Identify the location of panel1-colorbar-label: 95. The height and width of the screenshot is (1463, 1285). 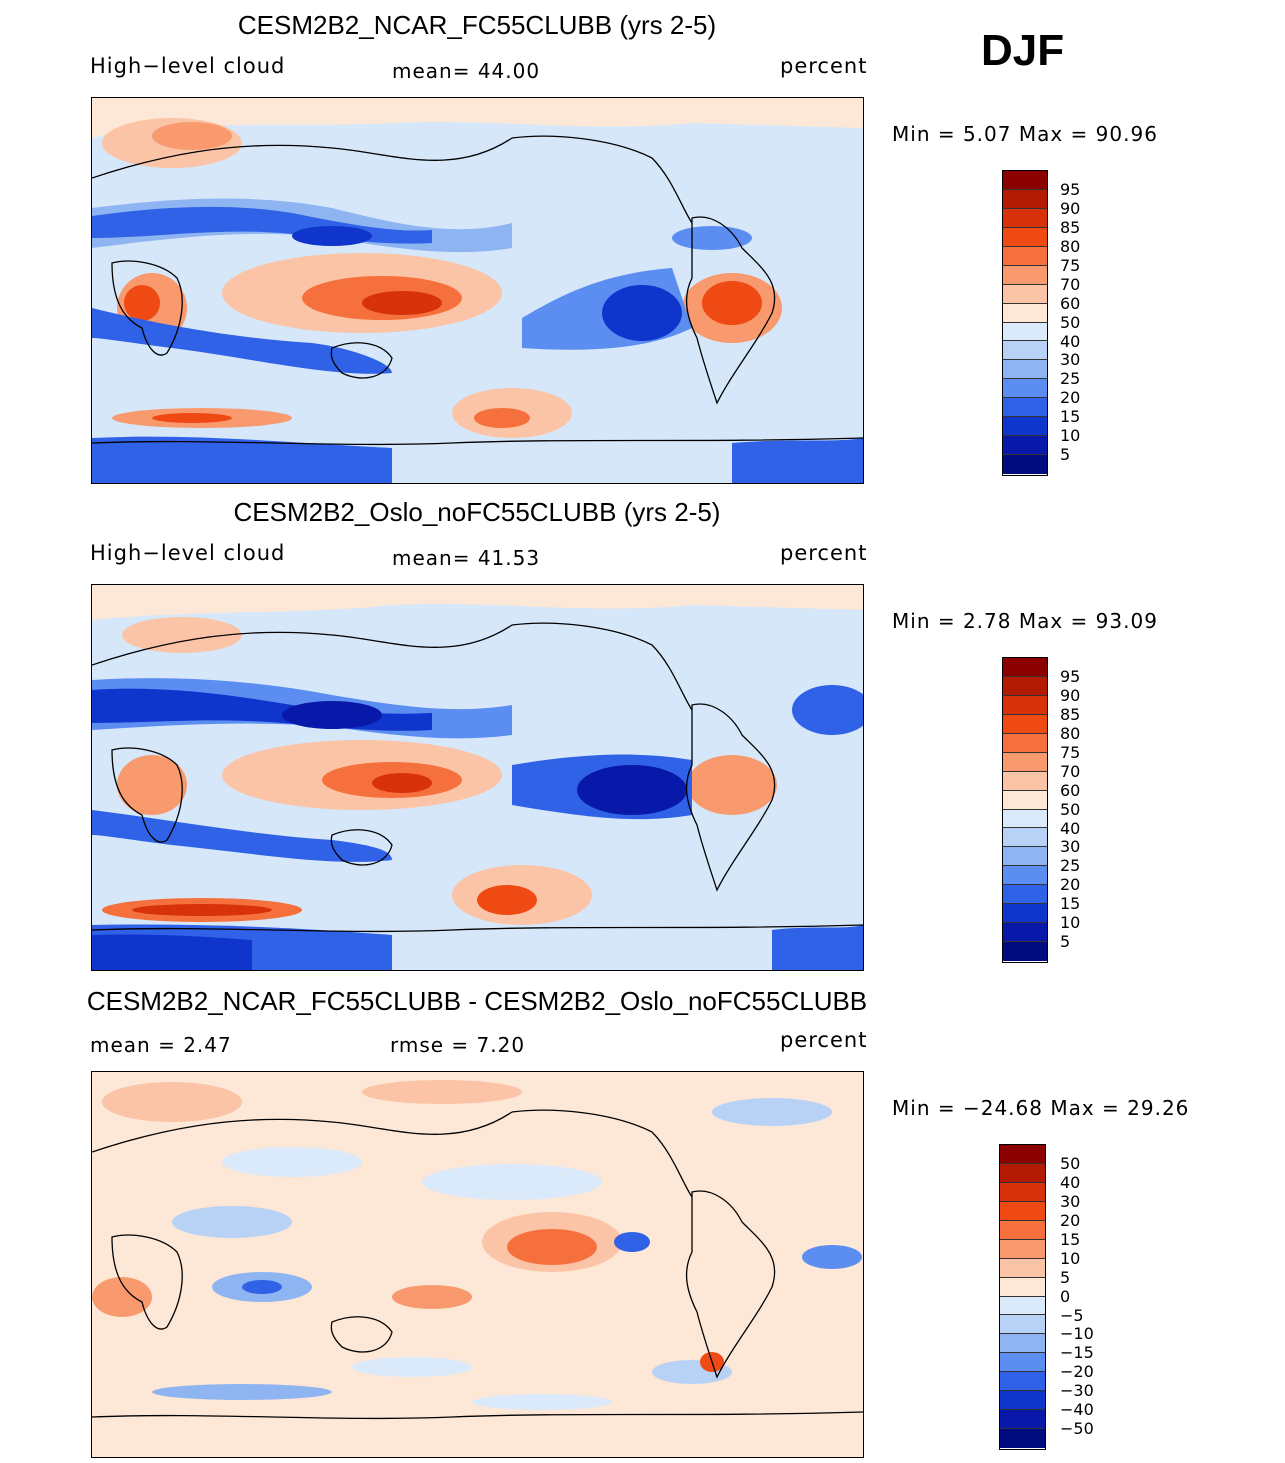
(1070, 189).